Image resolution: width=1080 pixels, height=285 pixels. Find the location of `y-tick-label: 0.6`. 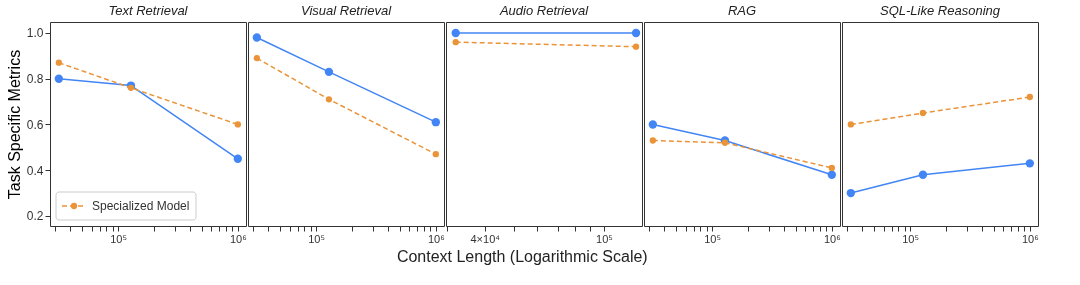

y-tick-label: 0.6 is located at coordinates (35, 124).